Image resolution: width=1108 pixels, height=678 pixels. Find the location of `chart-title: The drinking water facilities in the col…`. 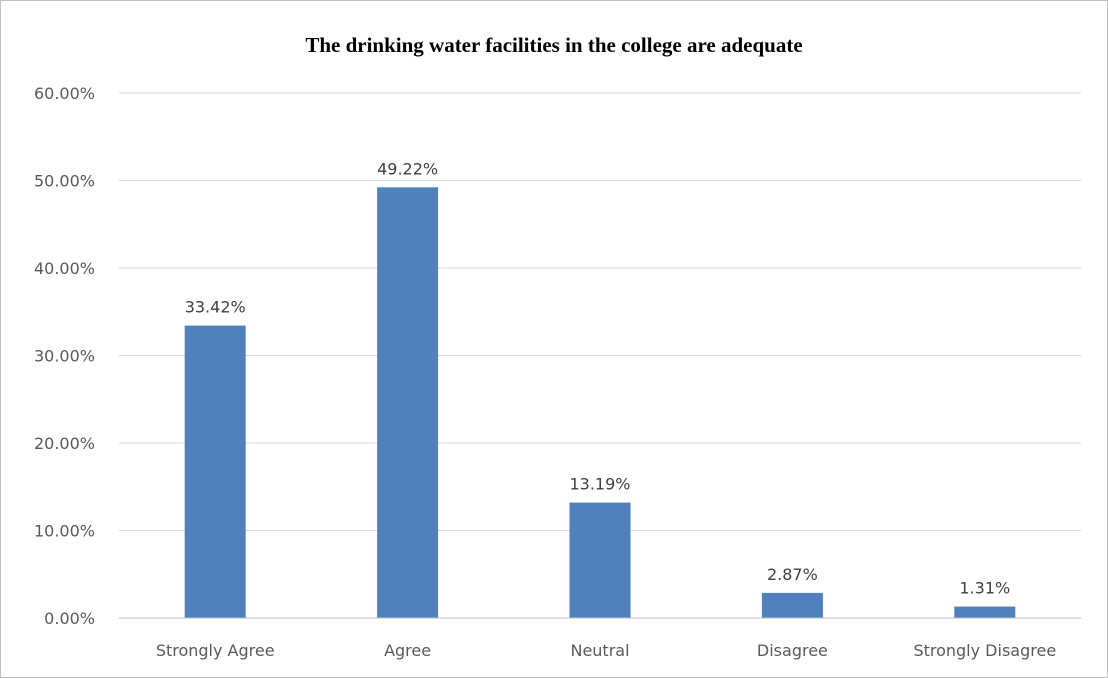

chart-title: The drinking water facilities in the col… is located at coordinates (553, 45).